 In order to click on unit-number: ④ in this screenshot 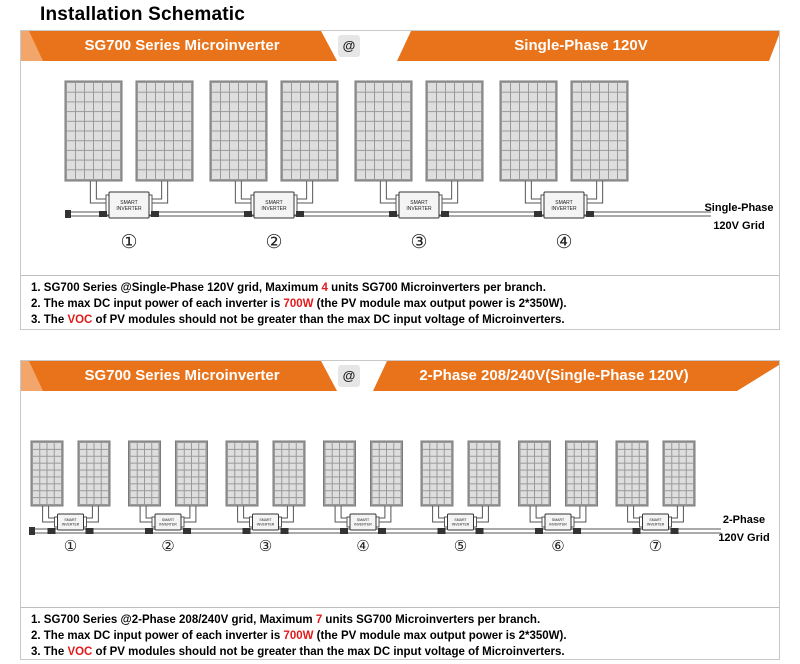, I will do `click(563, 242)`.